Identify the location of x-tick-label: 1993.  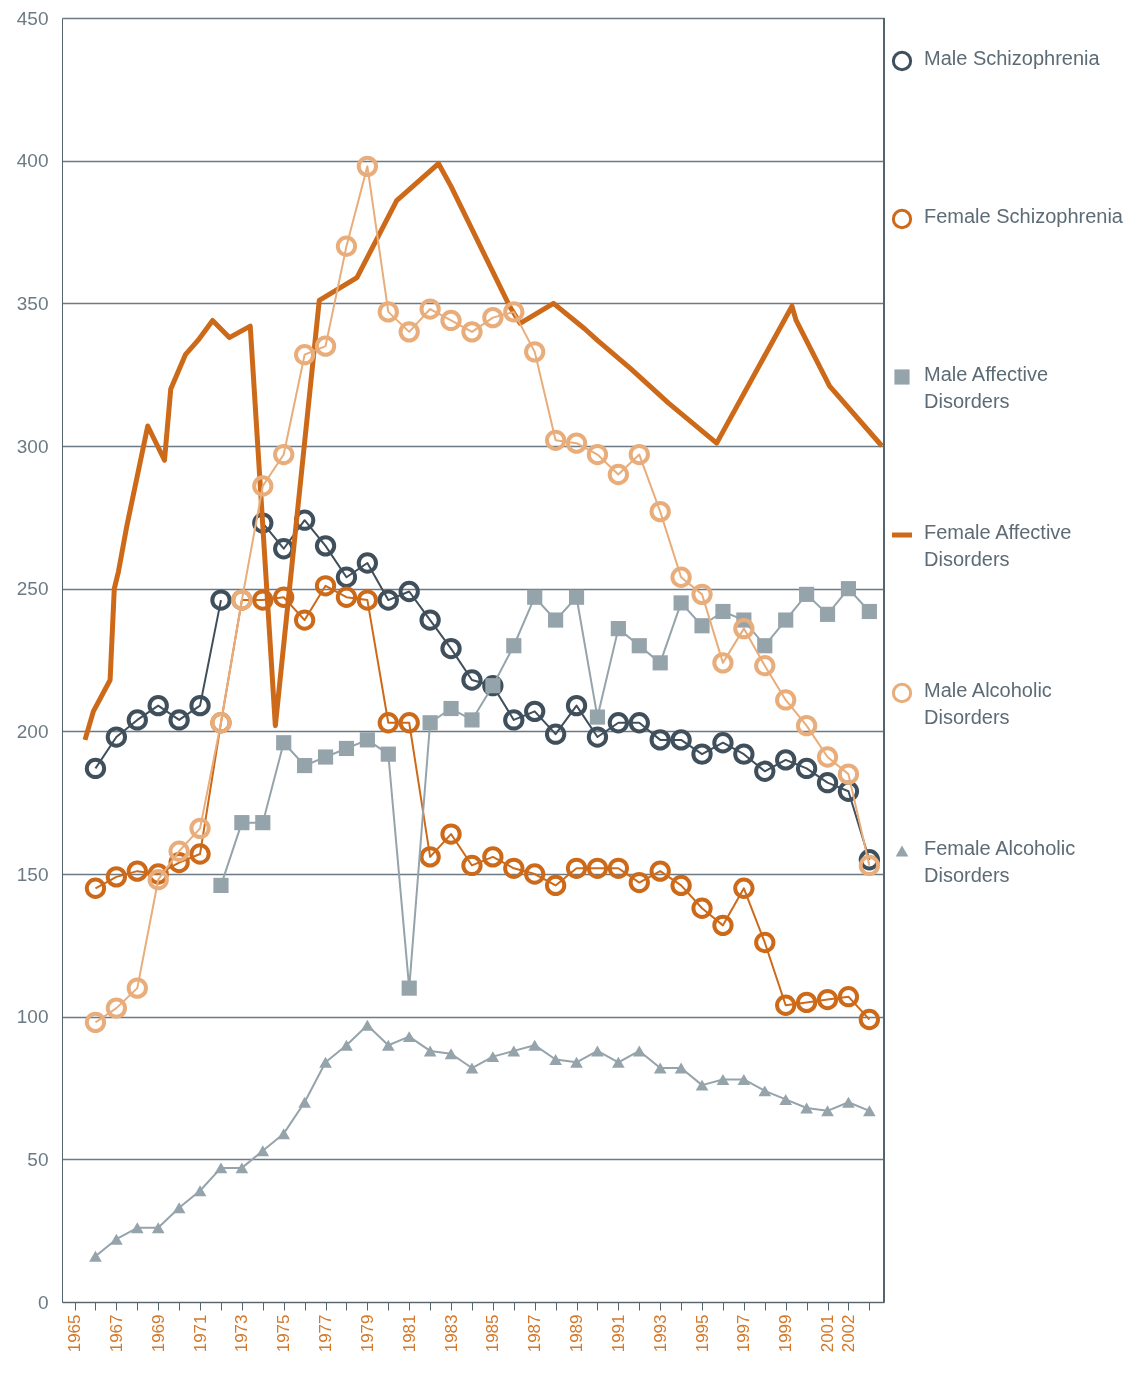
(660, 1333).